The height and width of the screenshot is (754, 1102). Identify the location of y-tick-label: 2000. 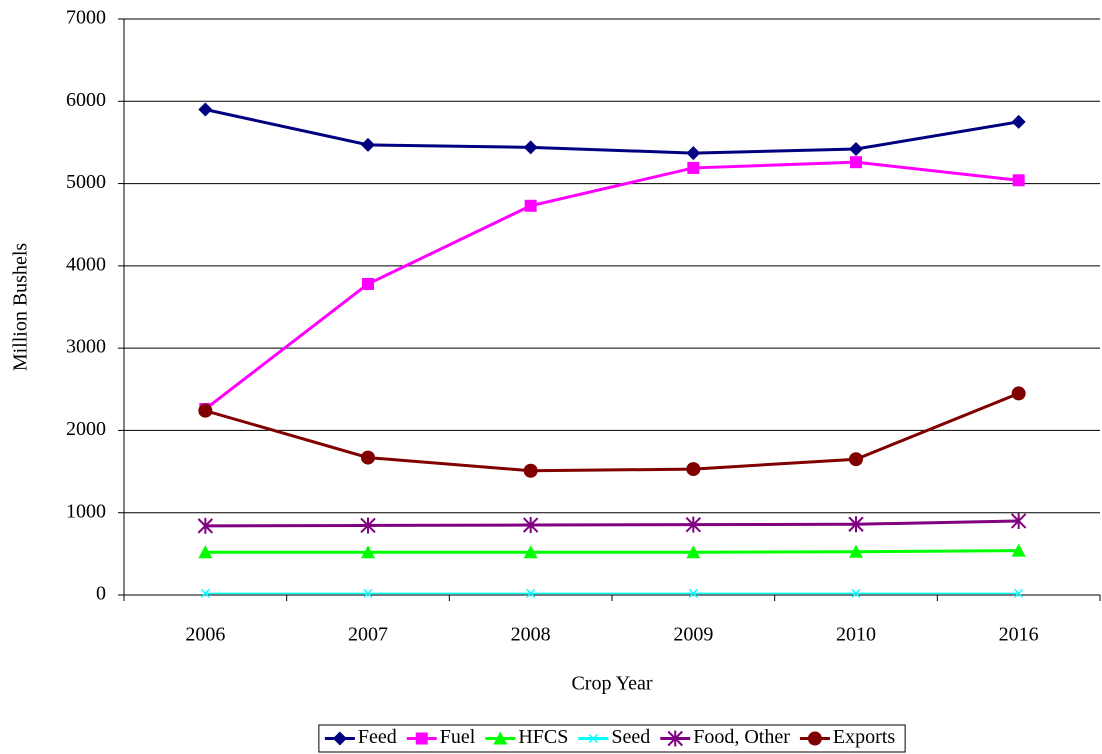
(86, 429).